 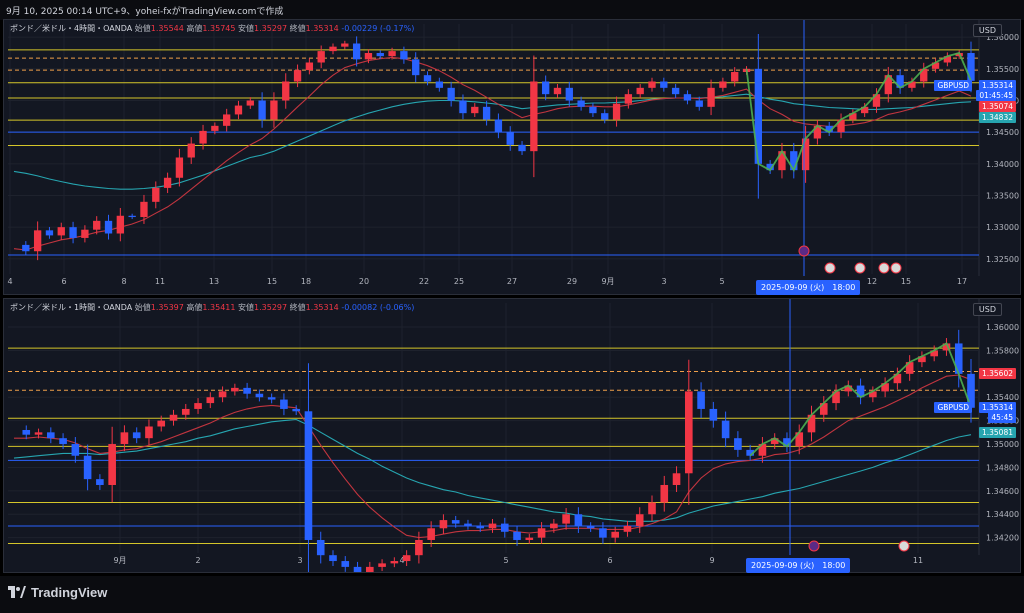 What do you see at coordinates (424, 281) in the screenshot?
I see `x-tick-label: 22` at bounding box center [424, 281].